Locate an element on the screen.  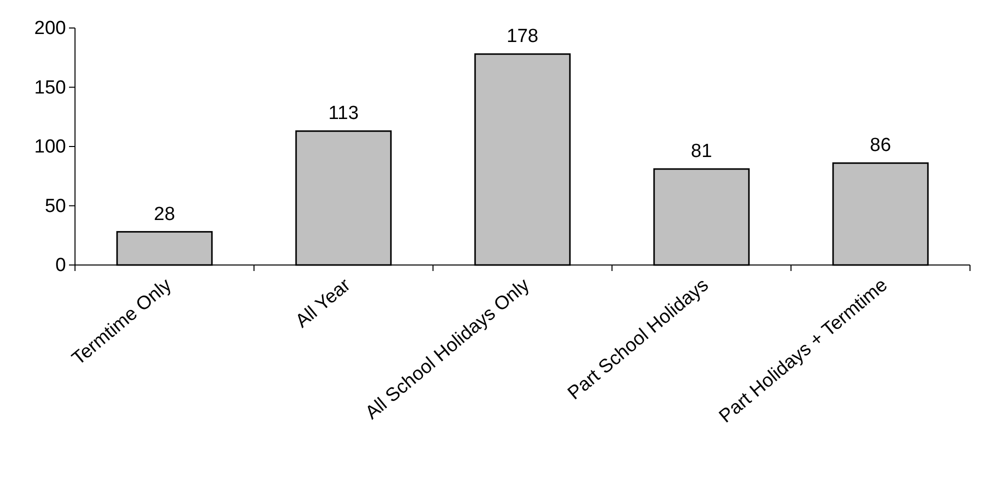
y-tick-label: 100 is located at coordinates (50, 147).